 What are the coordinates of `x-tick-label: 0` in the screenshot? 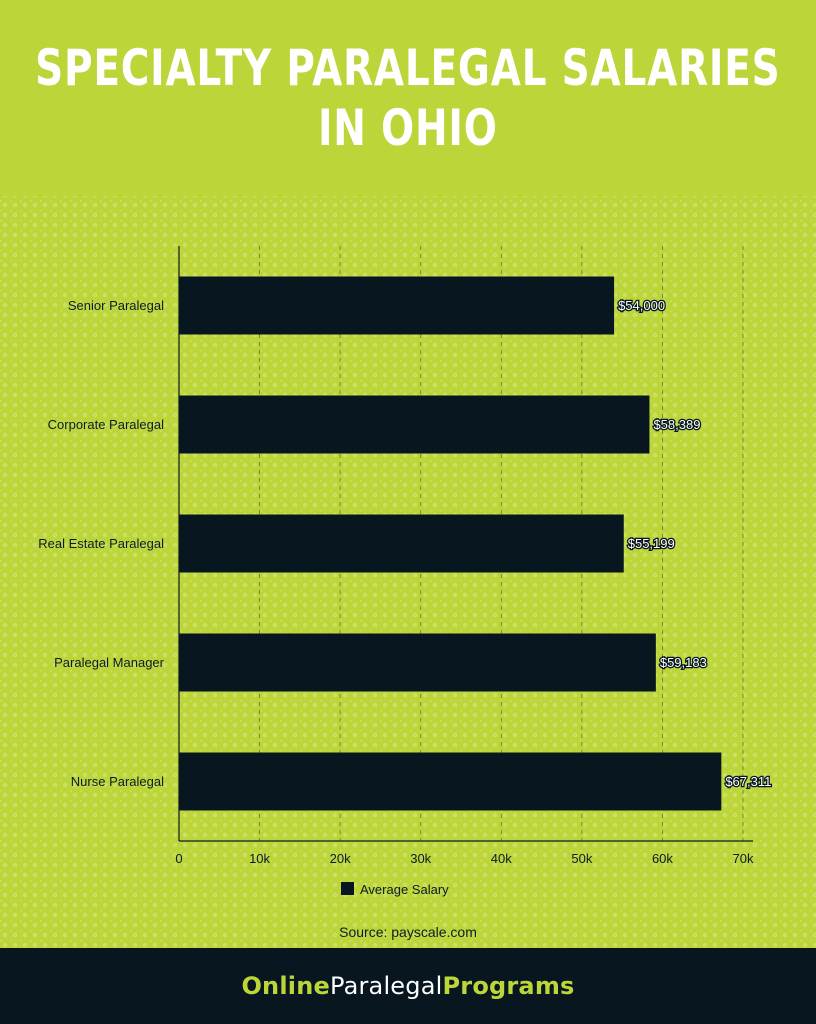 It's located at (178, 858).